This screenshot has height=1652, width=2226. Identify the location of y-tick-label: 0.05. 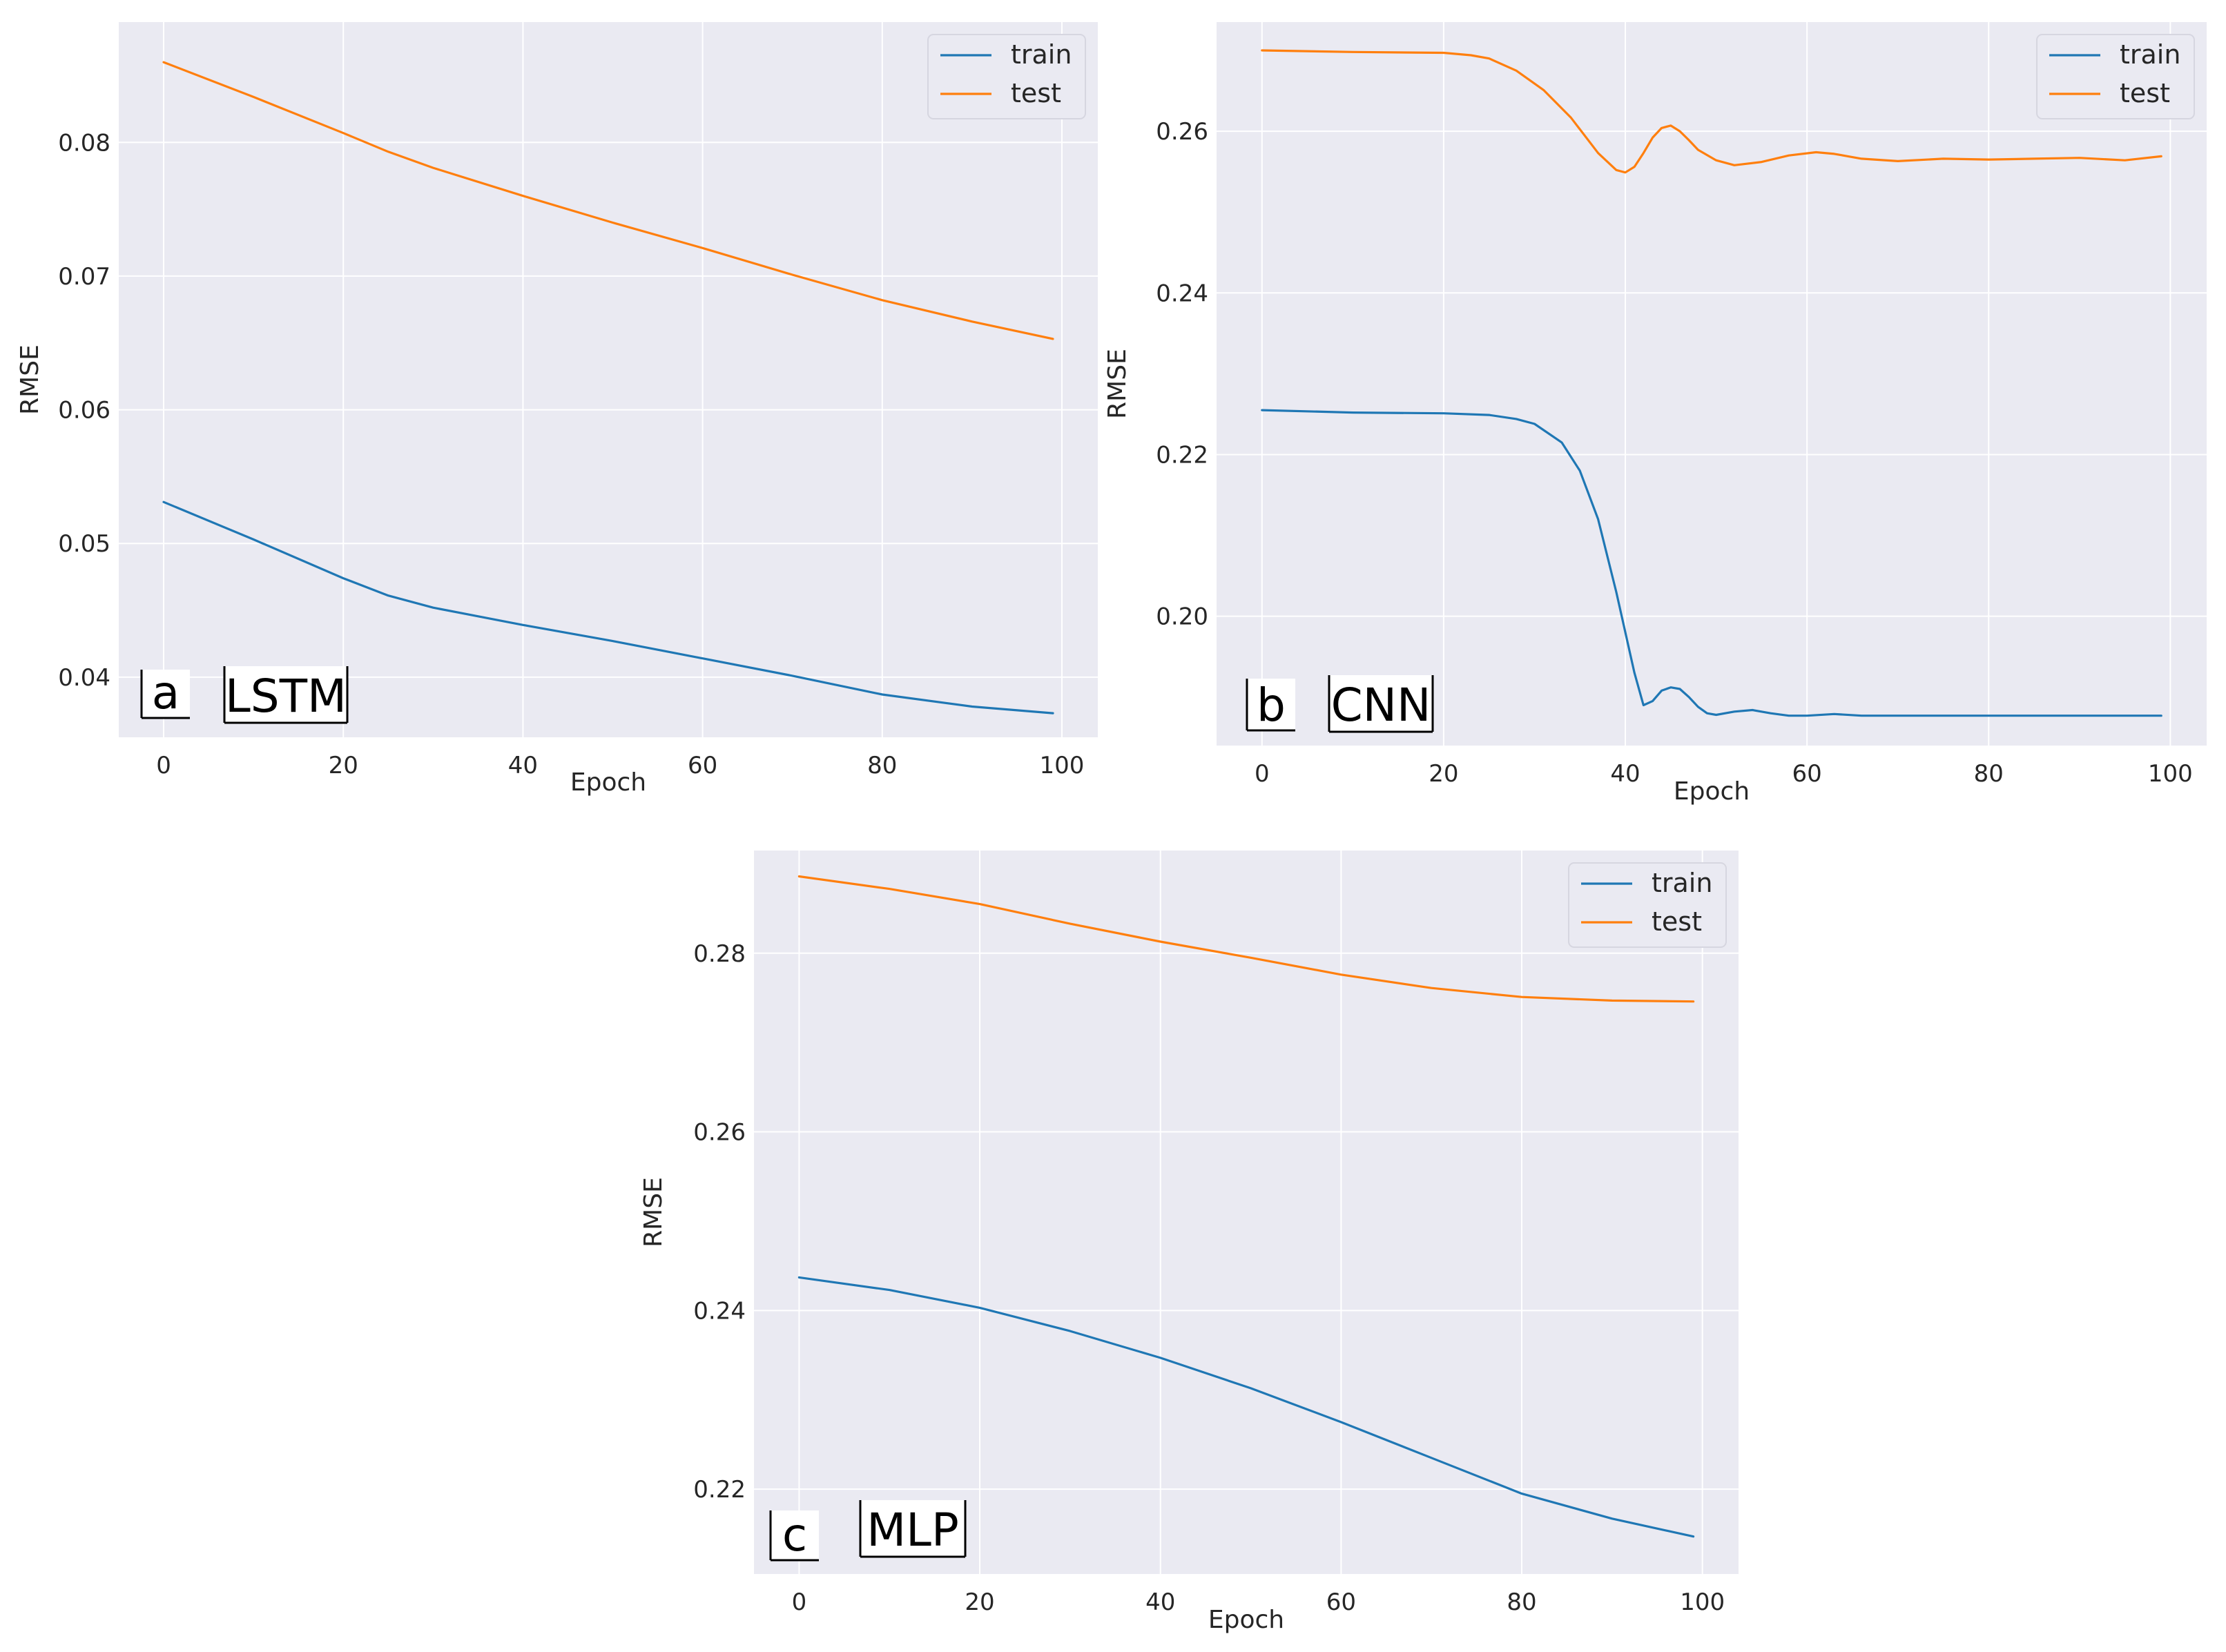
(84, 544).